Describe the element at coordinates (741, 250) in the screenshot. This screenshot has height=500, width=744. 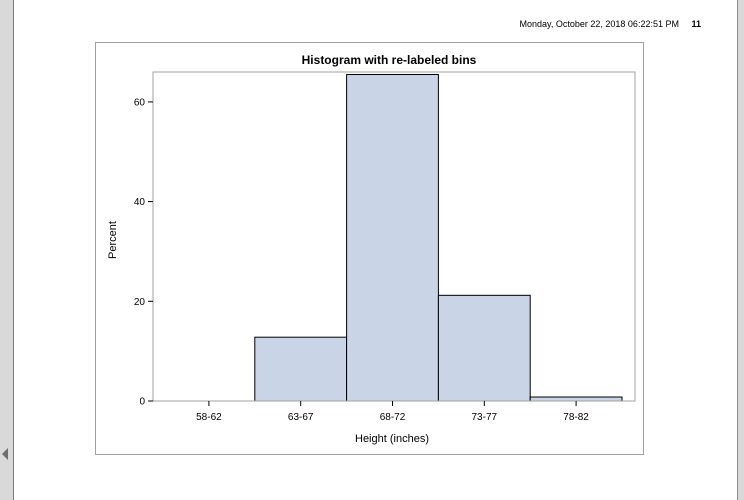
I see `right-gutter` at that location.